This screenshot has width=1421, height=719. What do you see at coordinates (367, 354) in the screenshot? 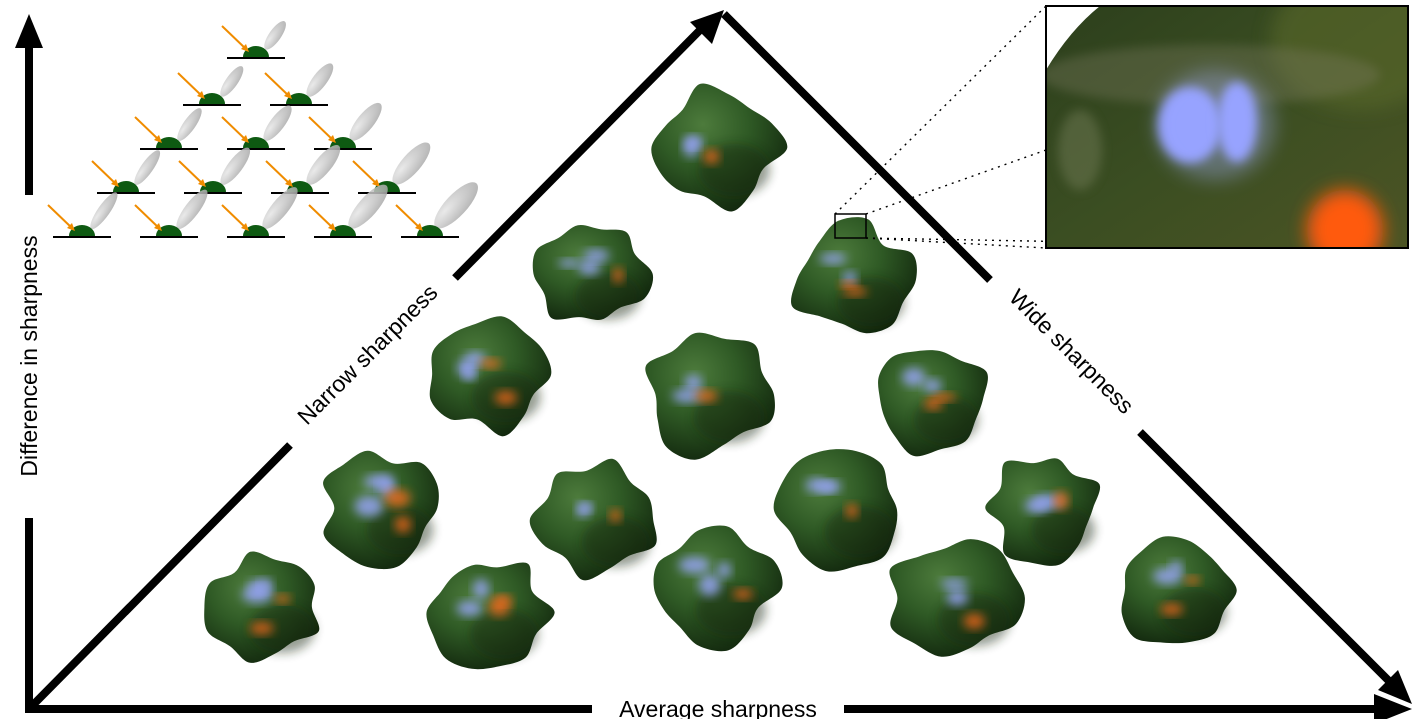
I see `narrow-sharpness-label: Narrow sharpness` at bounding box center [367, 354].